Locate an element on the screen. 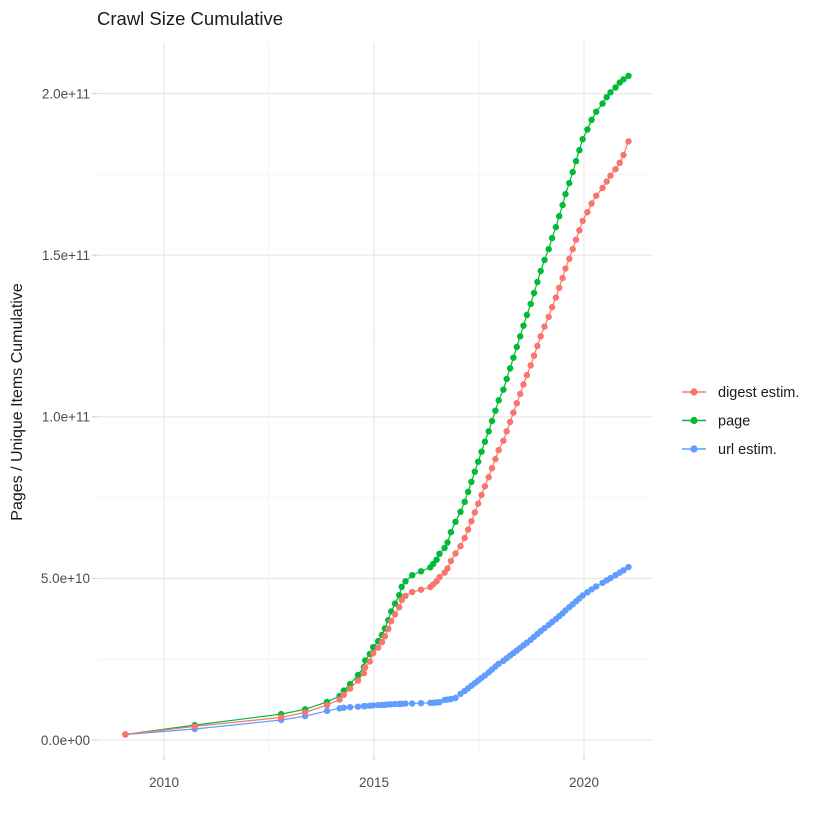 This screenshot has width=826, height=832. y-tick-label: 1.0e+11 is located at coordinates (66, 417).